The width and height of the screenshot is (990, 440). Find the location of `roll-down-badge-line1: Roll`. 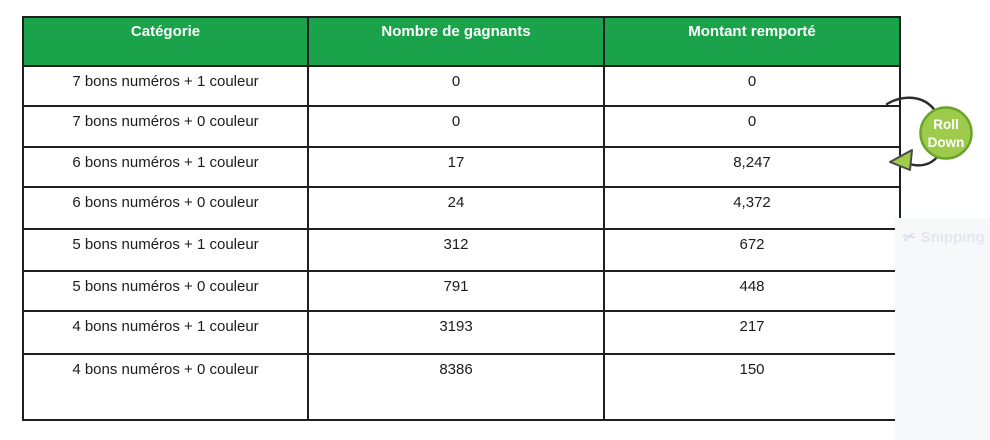

roll-down-badge-line1: Roll is located at coordinates (946, 124).